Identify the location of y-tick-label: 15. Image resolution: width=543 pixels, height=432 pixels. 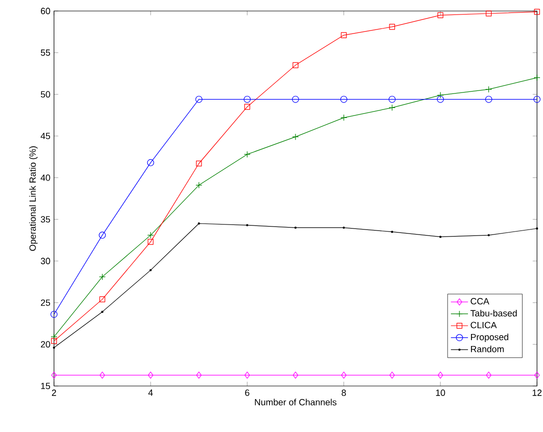
(45, 386).